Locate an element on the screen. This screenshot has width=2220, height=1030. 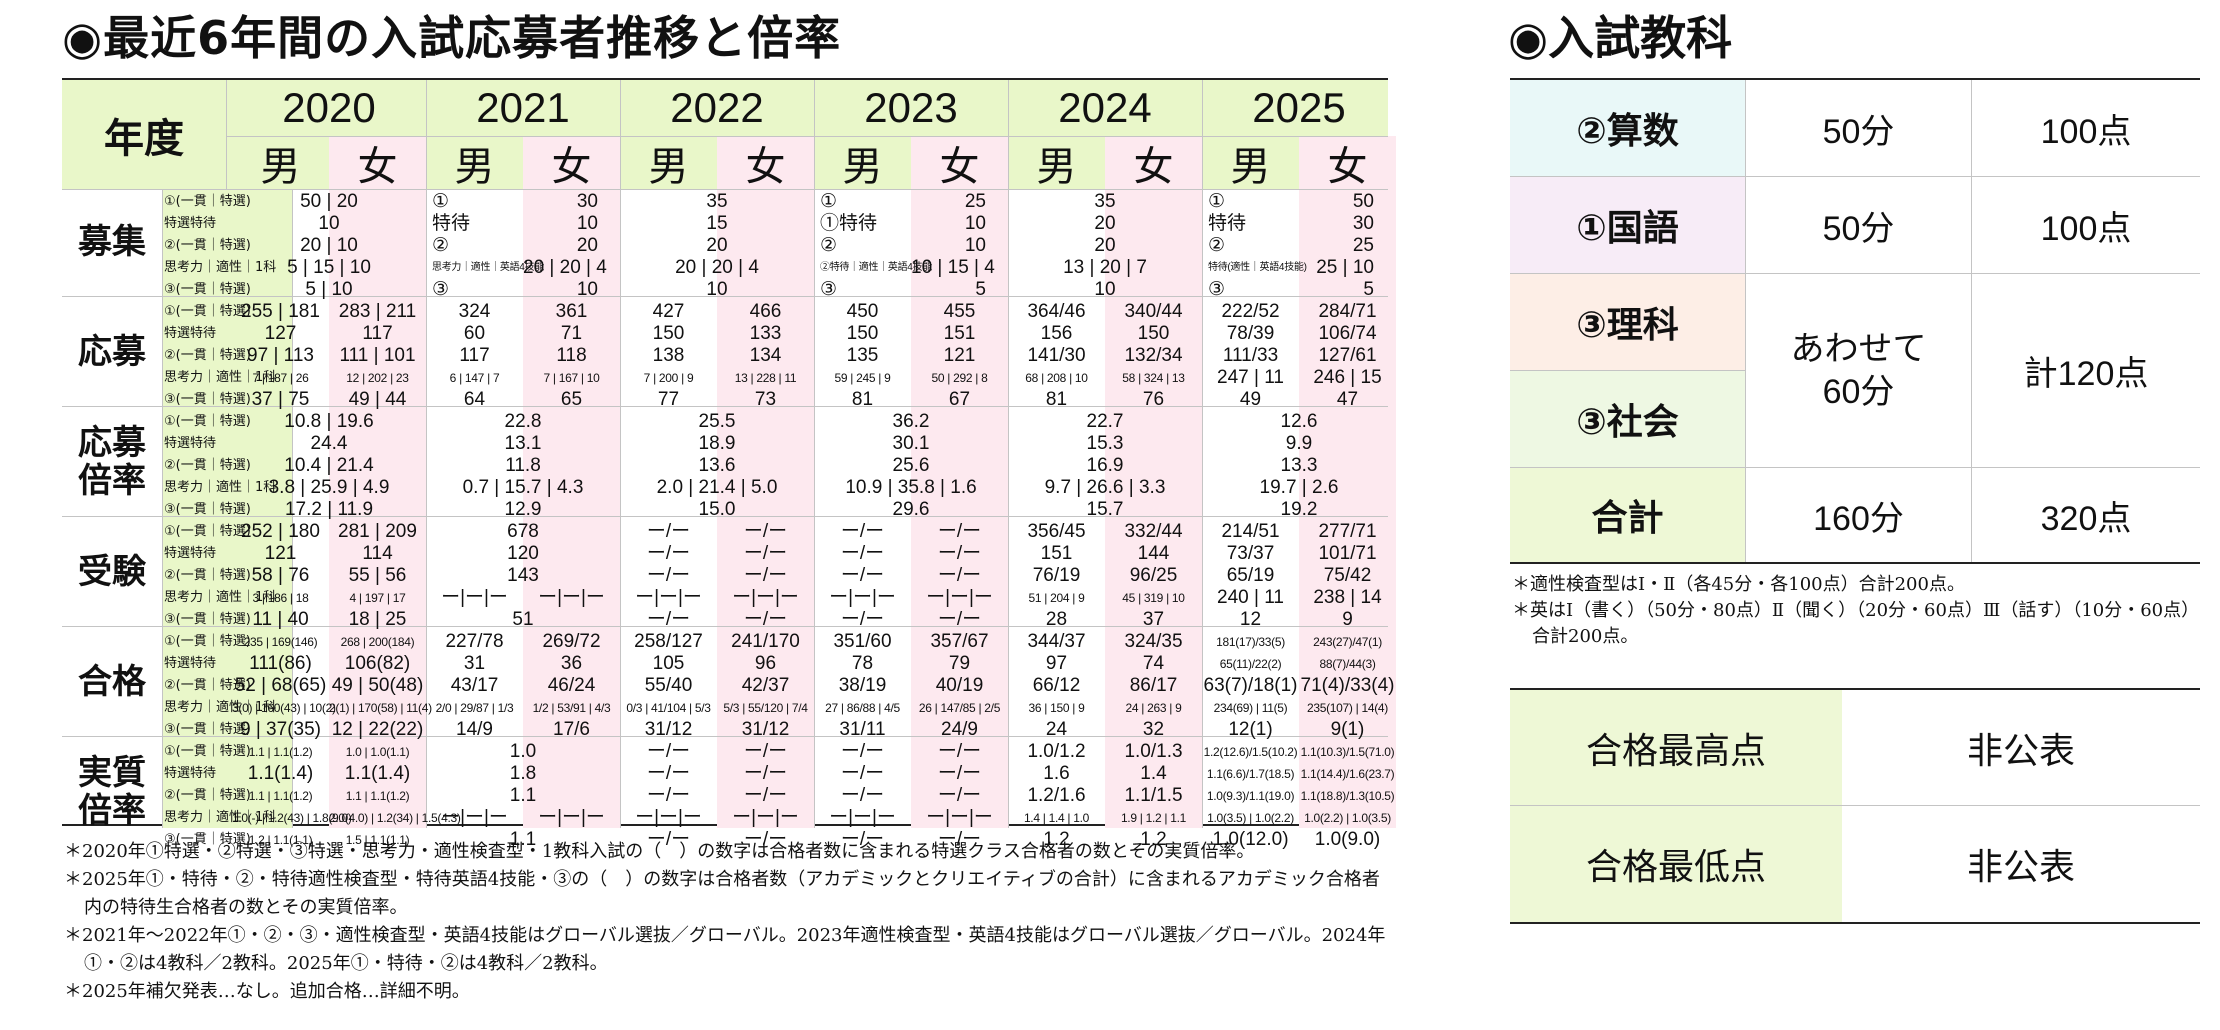
cell-male: 60 is located at coordinates (474, 333).